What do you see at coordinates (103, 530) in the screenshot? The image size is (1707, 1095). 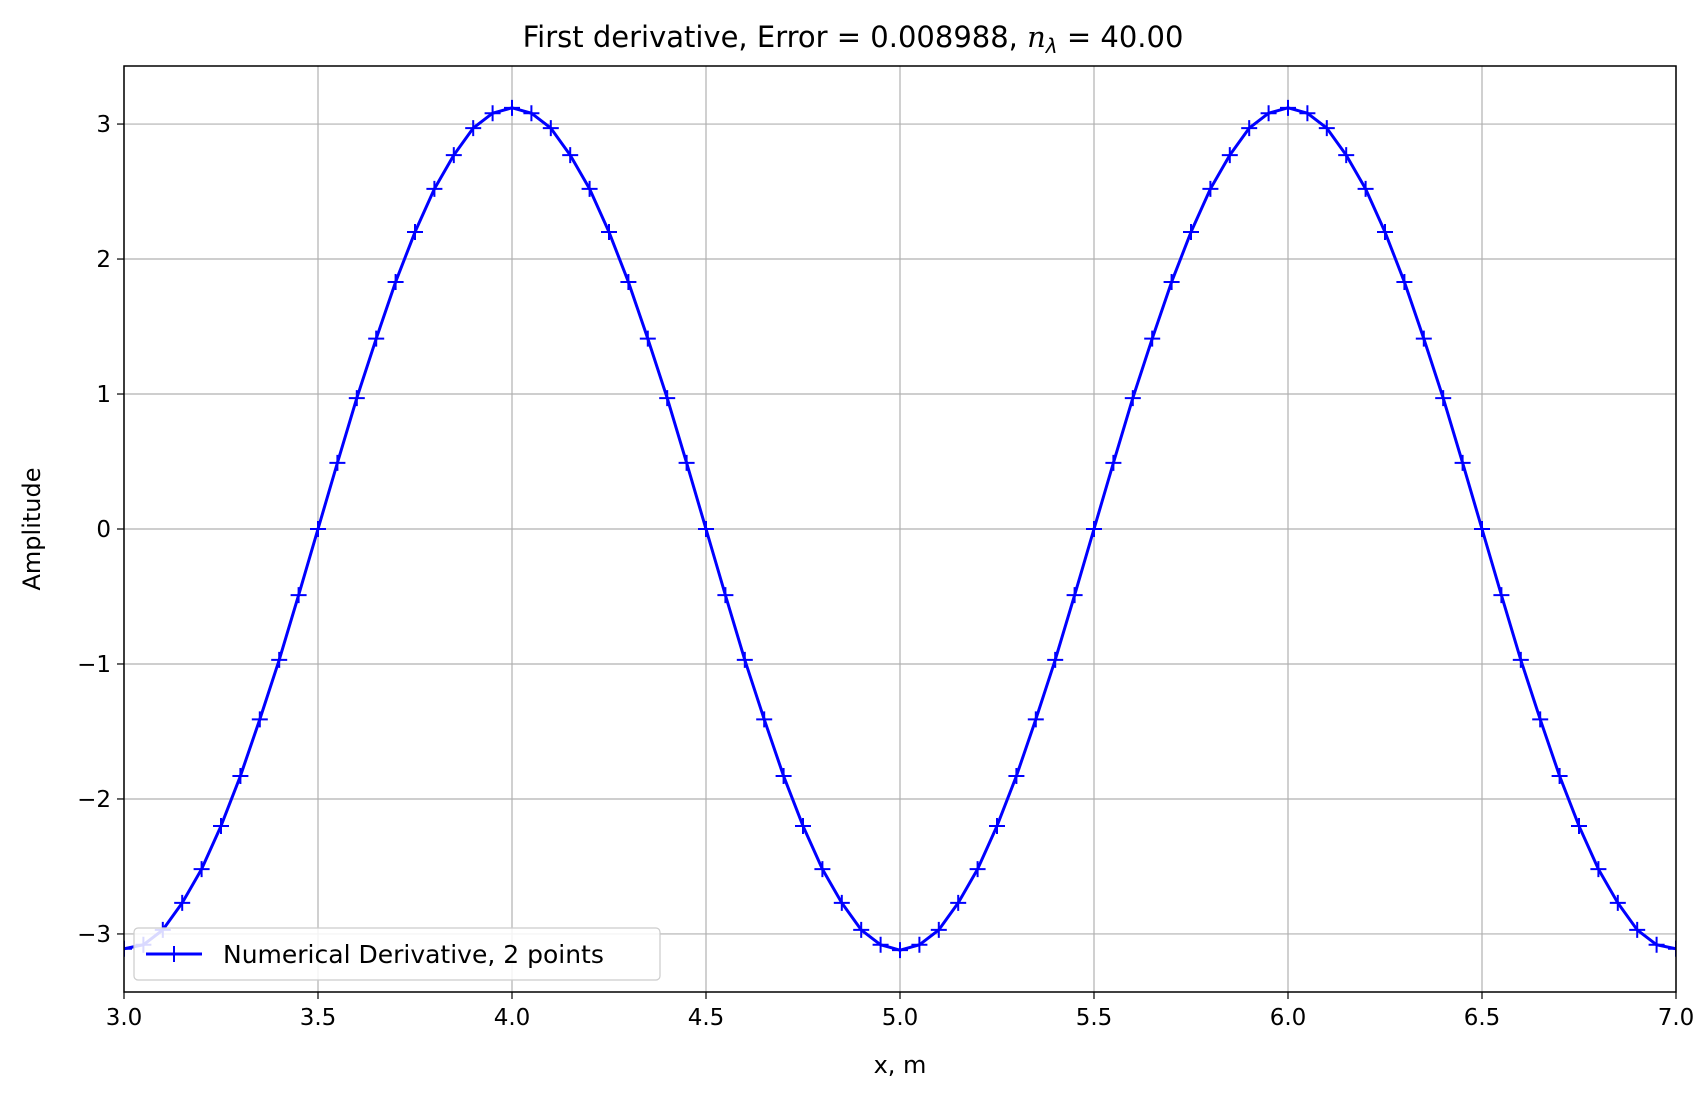 I see `y-tick-label: 0` at bounding box center [103, 530].